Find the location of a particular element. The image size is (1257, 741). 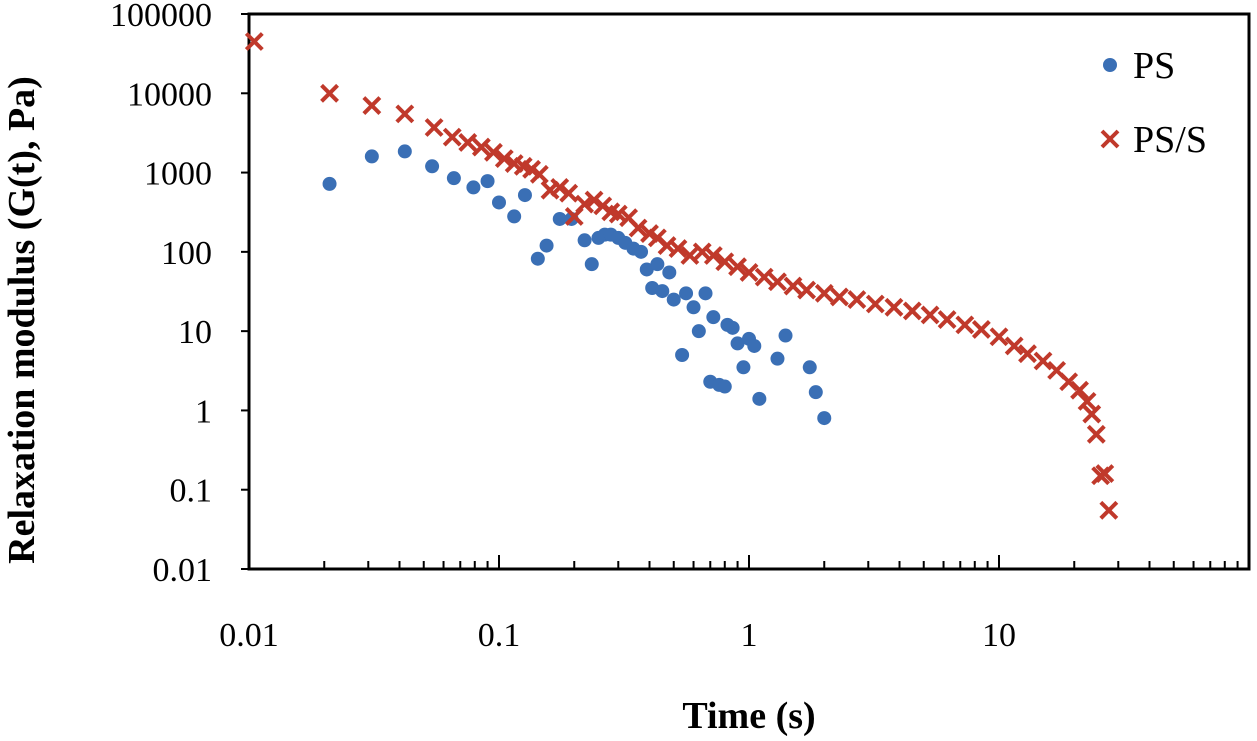

y-tick-label: 0.1 is located at coordinates (191, 491).